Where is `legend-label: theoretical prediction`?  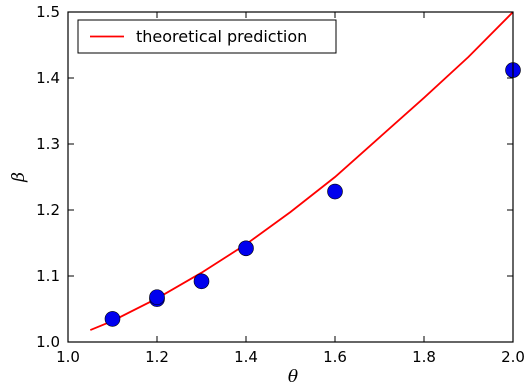 legend-label: theoretical prediction is located at coordinates (221, 36).